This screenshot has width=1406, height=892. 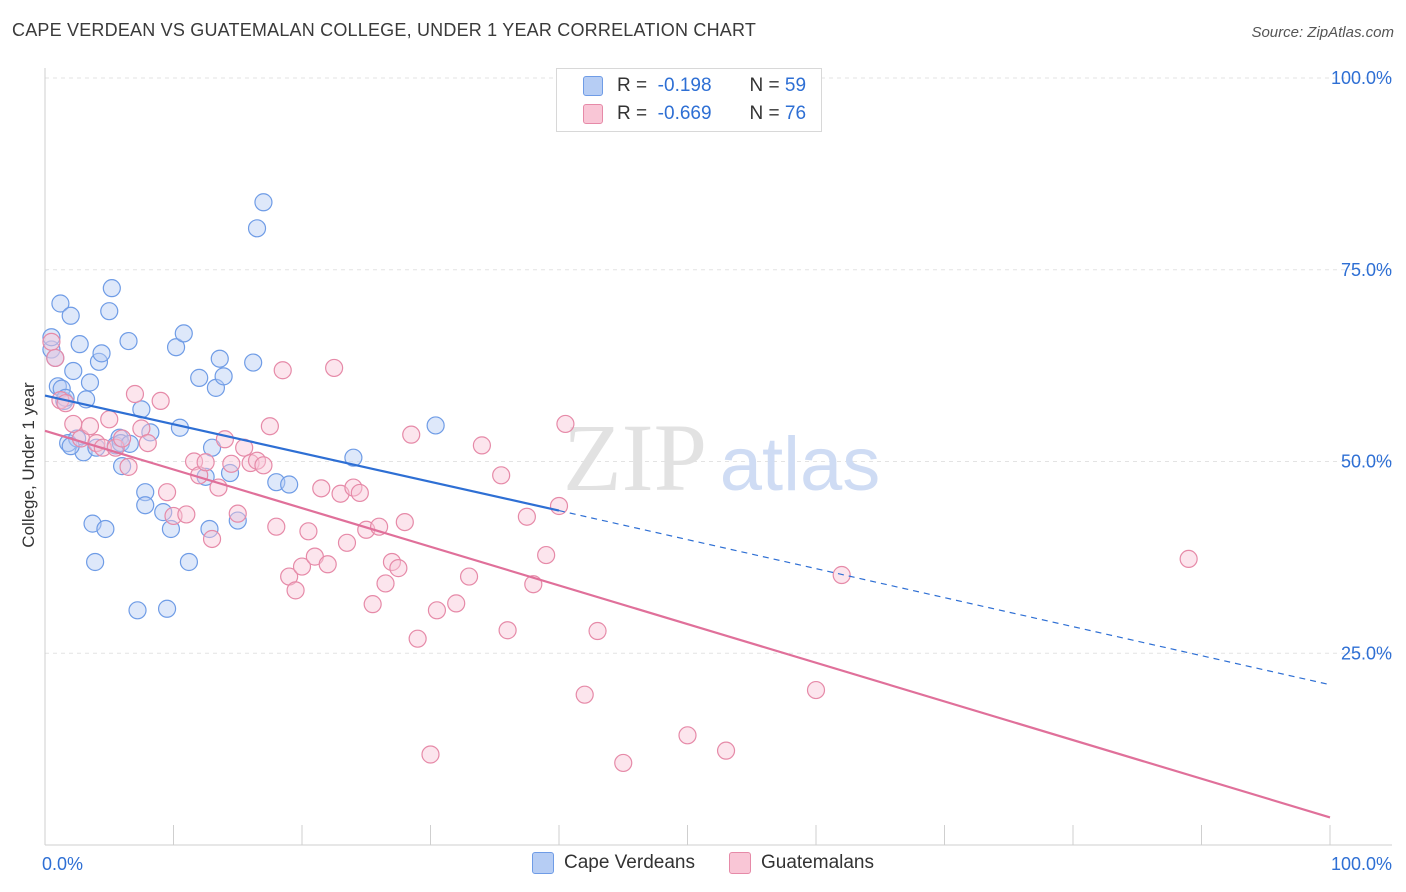 What do you see at coordinates (1361, 78) in the screenshot?
I see `y-tick-label: 100.0%` at bounding box center [1361, 78].